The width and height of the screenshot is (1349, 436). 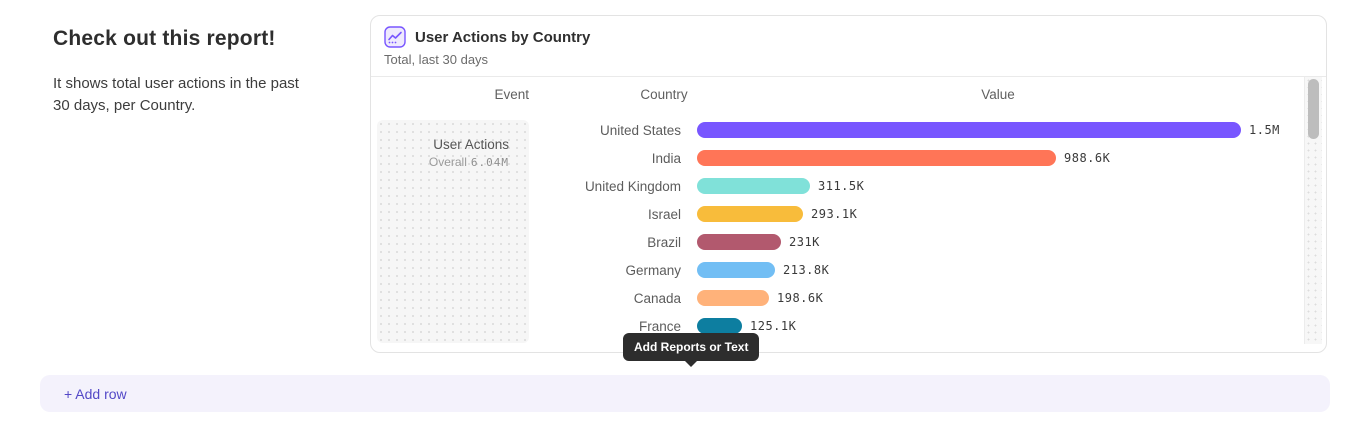 I want to click on country-label: India, so click(x=666, y=158).